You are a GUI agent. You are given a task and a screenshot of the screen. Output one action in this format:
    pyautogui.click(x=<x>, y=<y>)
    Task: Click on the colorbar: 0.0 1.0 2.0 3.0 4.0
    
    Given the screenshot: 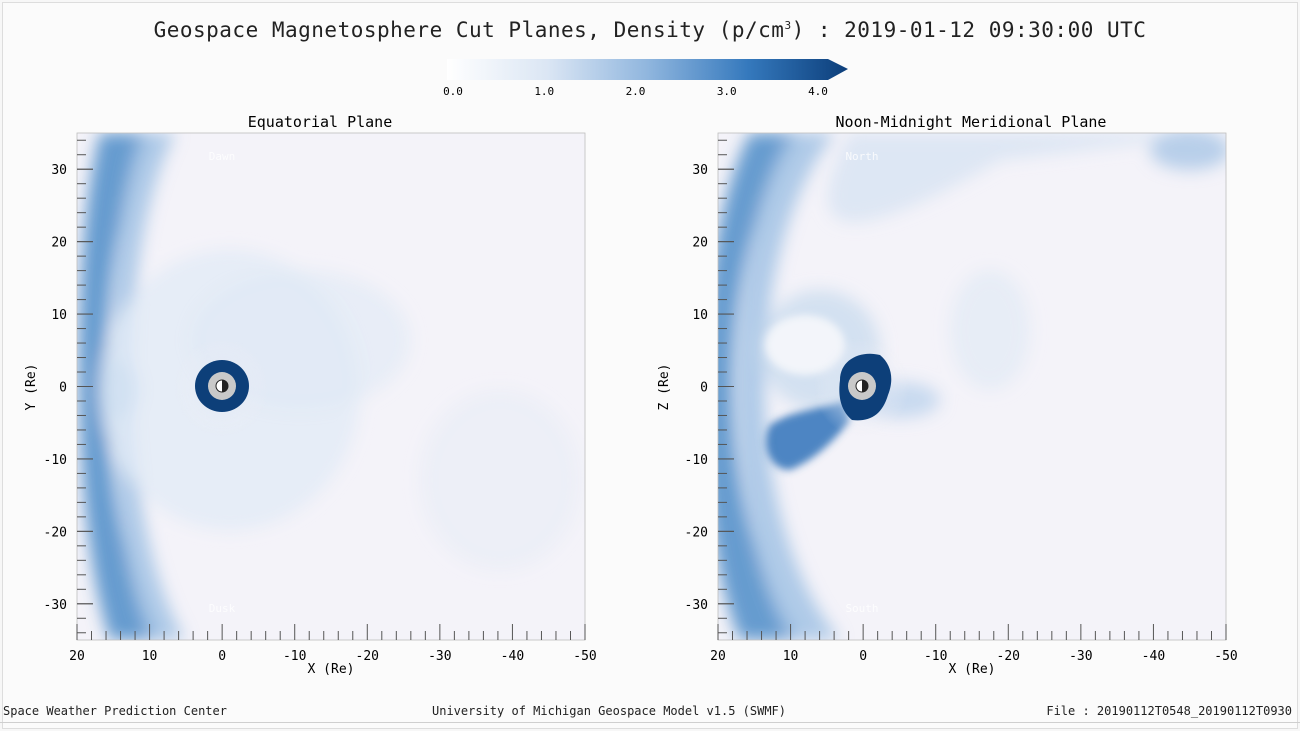 What is the action you would take?
    pyautogui.click(x=645, y=78)
    